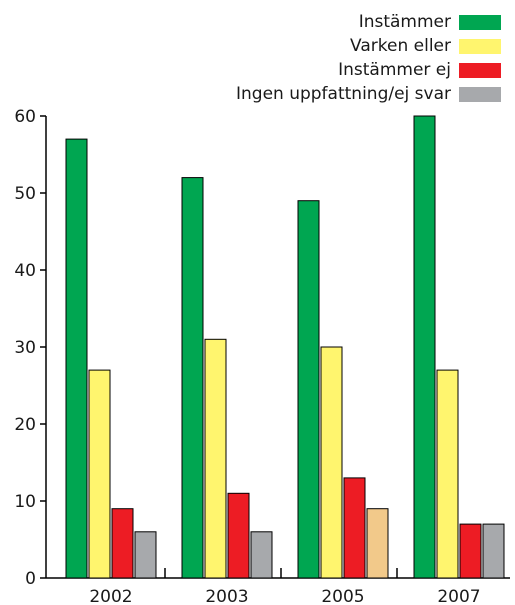 Image resolution: width=515 pixels, height=605 pixels. What do you see at coordinates (400, 46) in the screenshot?
I see `legend-label: Varken eller` at bounding box center [400, 46].